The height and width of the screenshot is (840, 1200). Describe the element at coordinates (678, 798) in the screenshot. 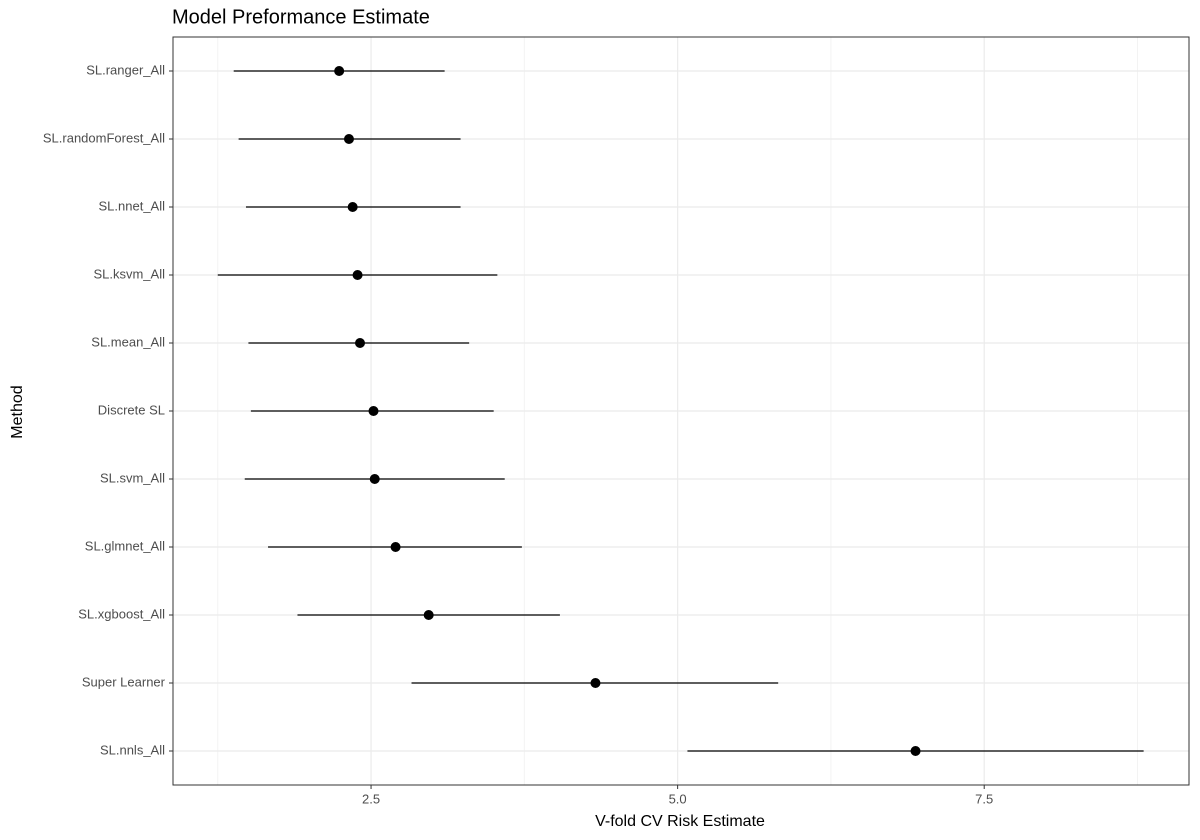

I see `x-tick-label: 5.0` at that location.